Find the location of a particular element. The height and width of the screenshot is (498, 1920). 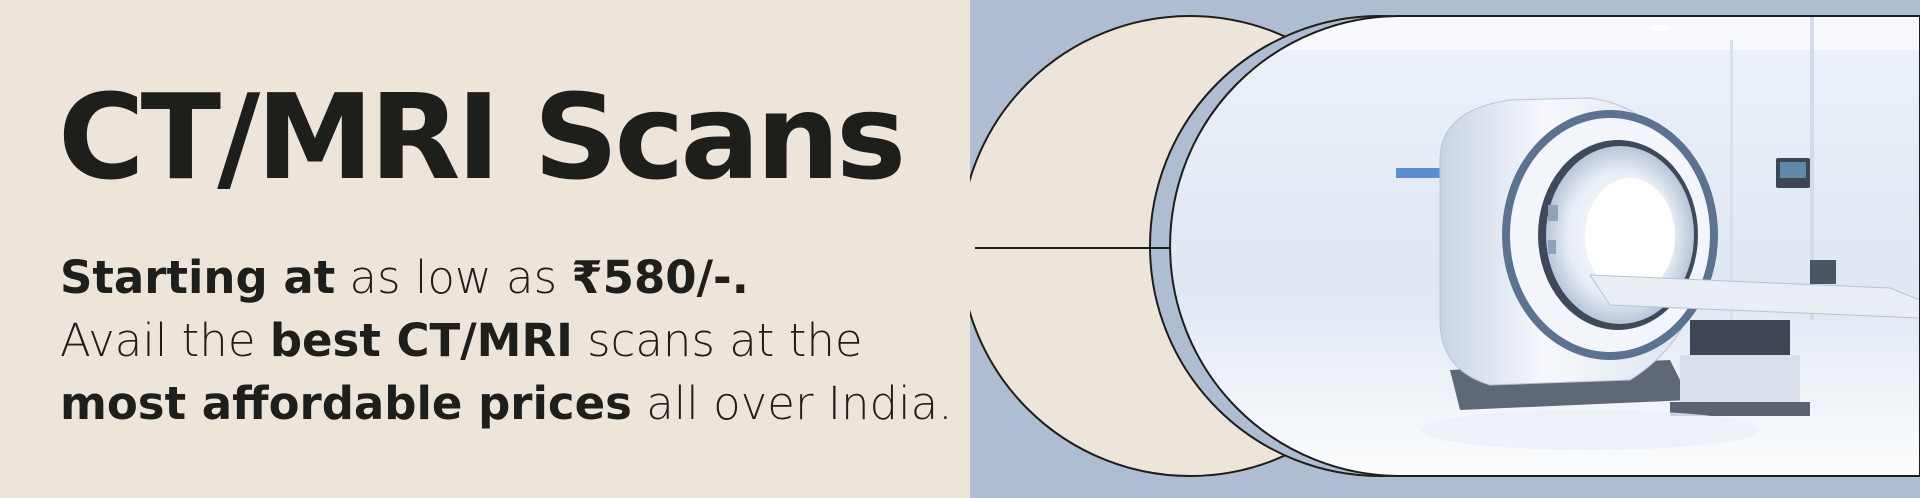

price-line: Starting at as low as ₹580/-. is located at coordinates (510, 277).